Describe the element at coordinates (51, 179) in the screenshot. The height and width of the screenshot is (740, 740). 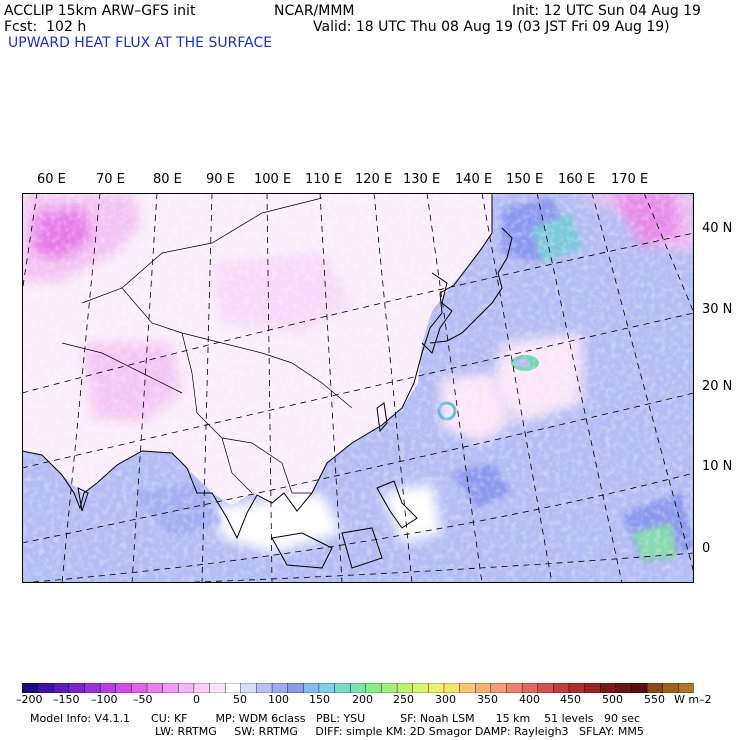
I see `lon-label: 60 E` at that location.